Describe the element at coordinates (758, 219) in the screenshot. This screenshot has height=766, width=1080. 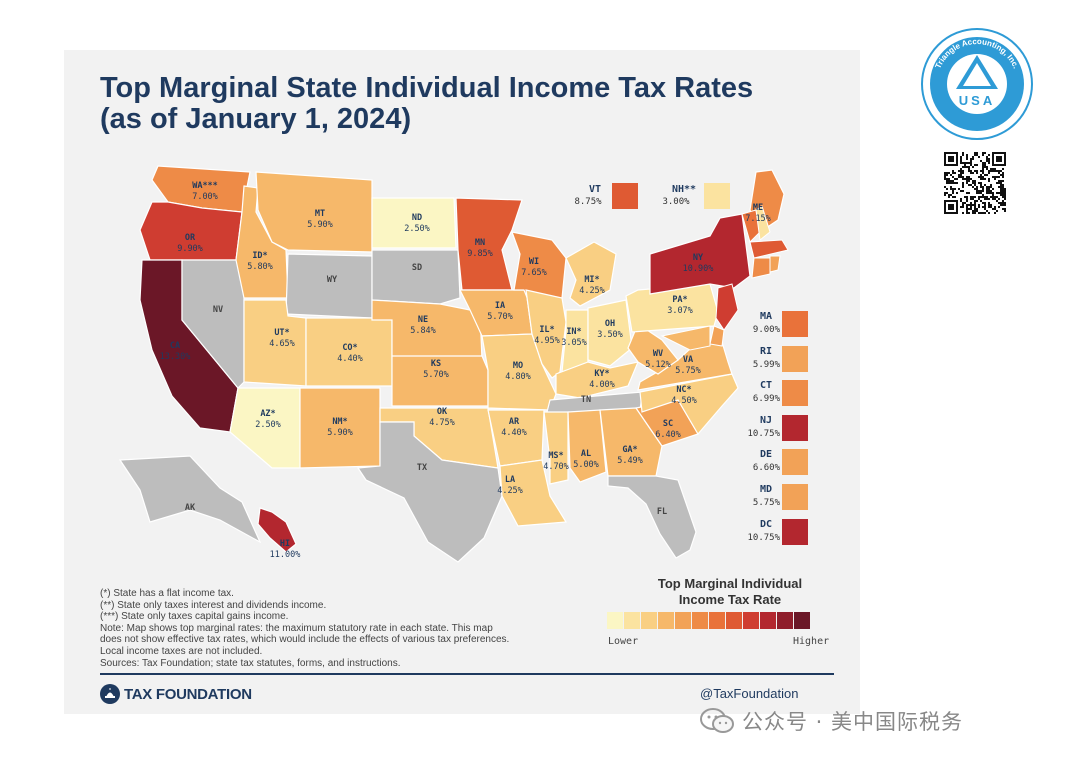
I see `state-rate-label: 7.15%` at that location.